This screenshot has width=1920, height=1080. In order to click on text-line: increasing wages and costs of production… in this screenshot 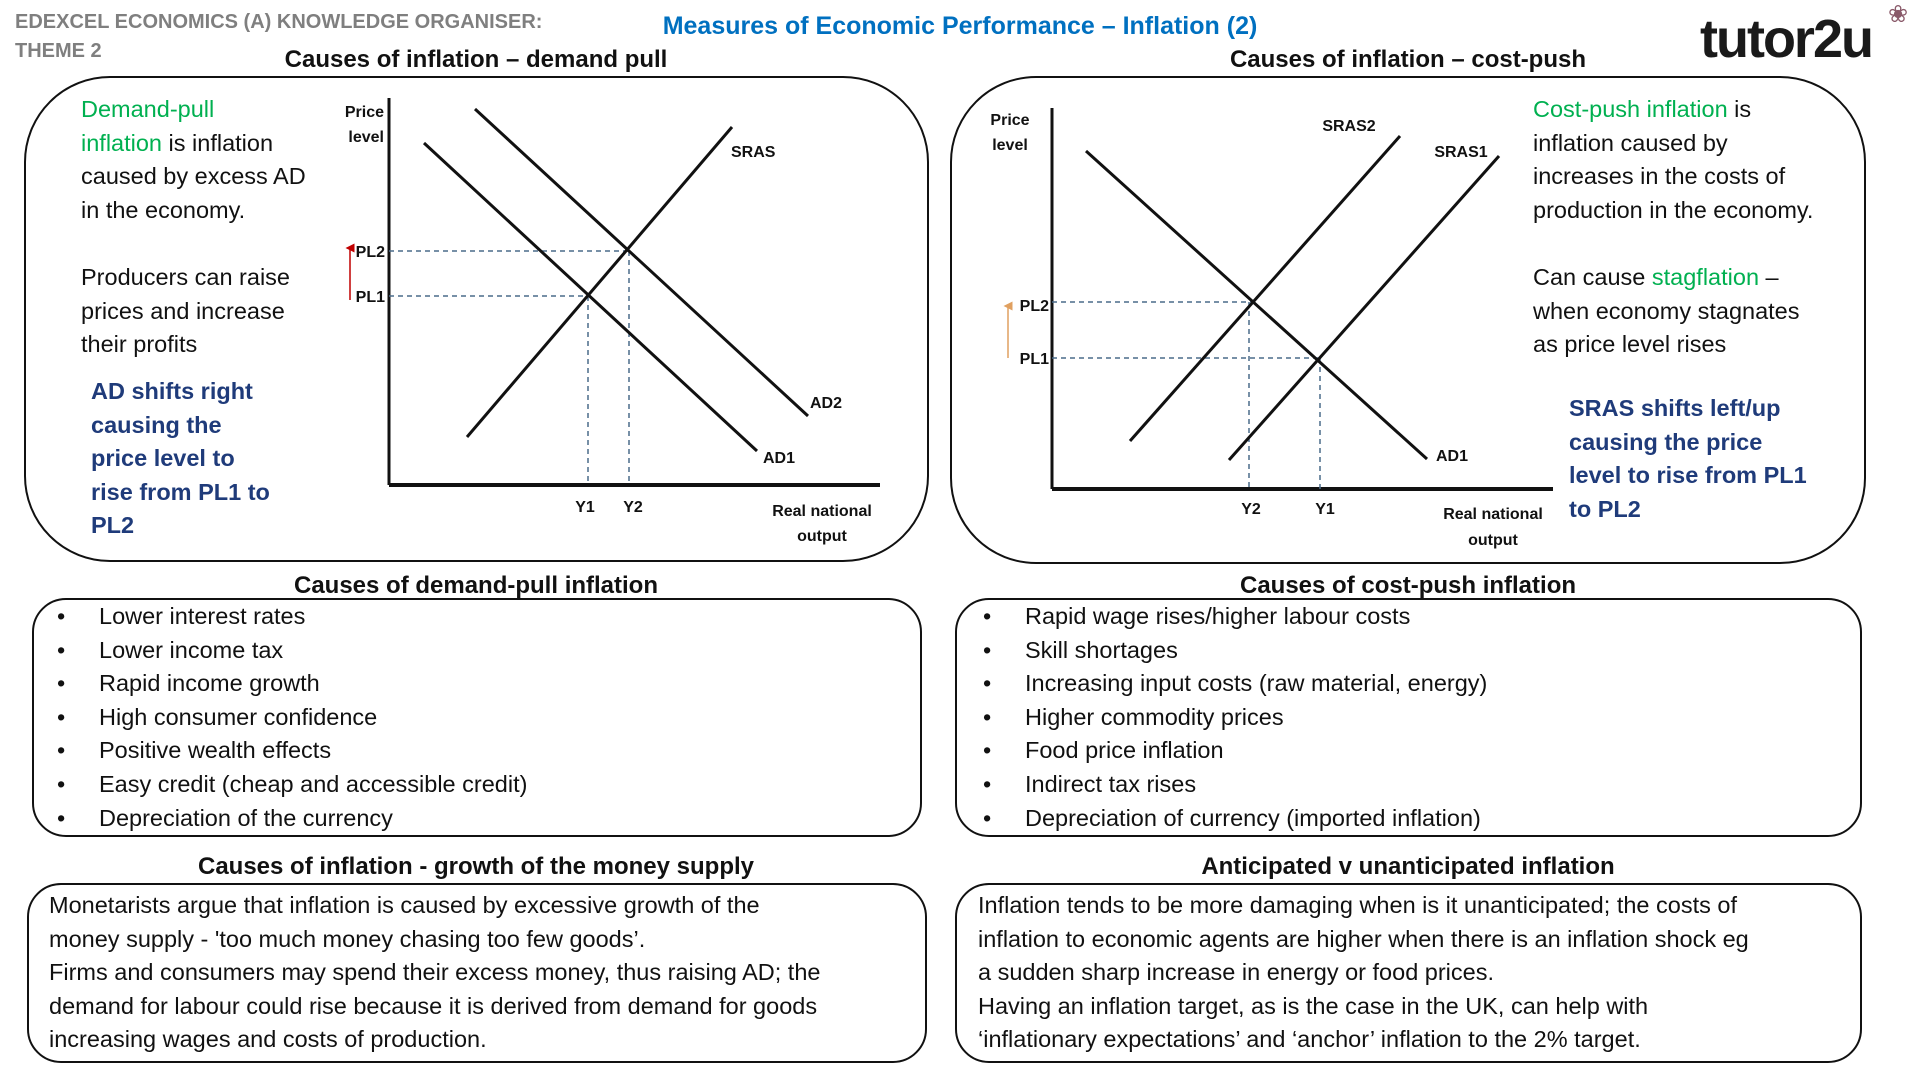, I will do `click(268, 1039)`.